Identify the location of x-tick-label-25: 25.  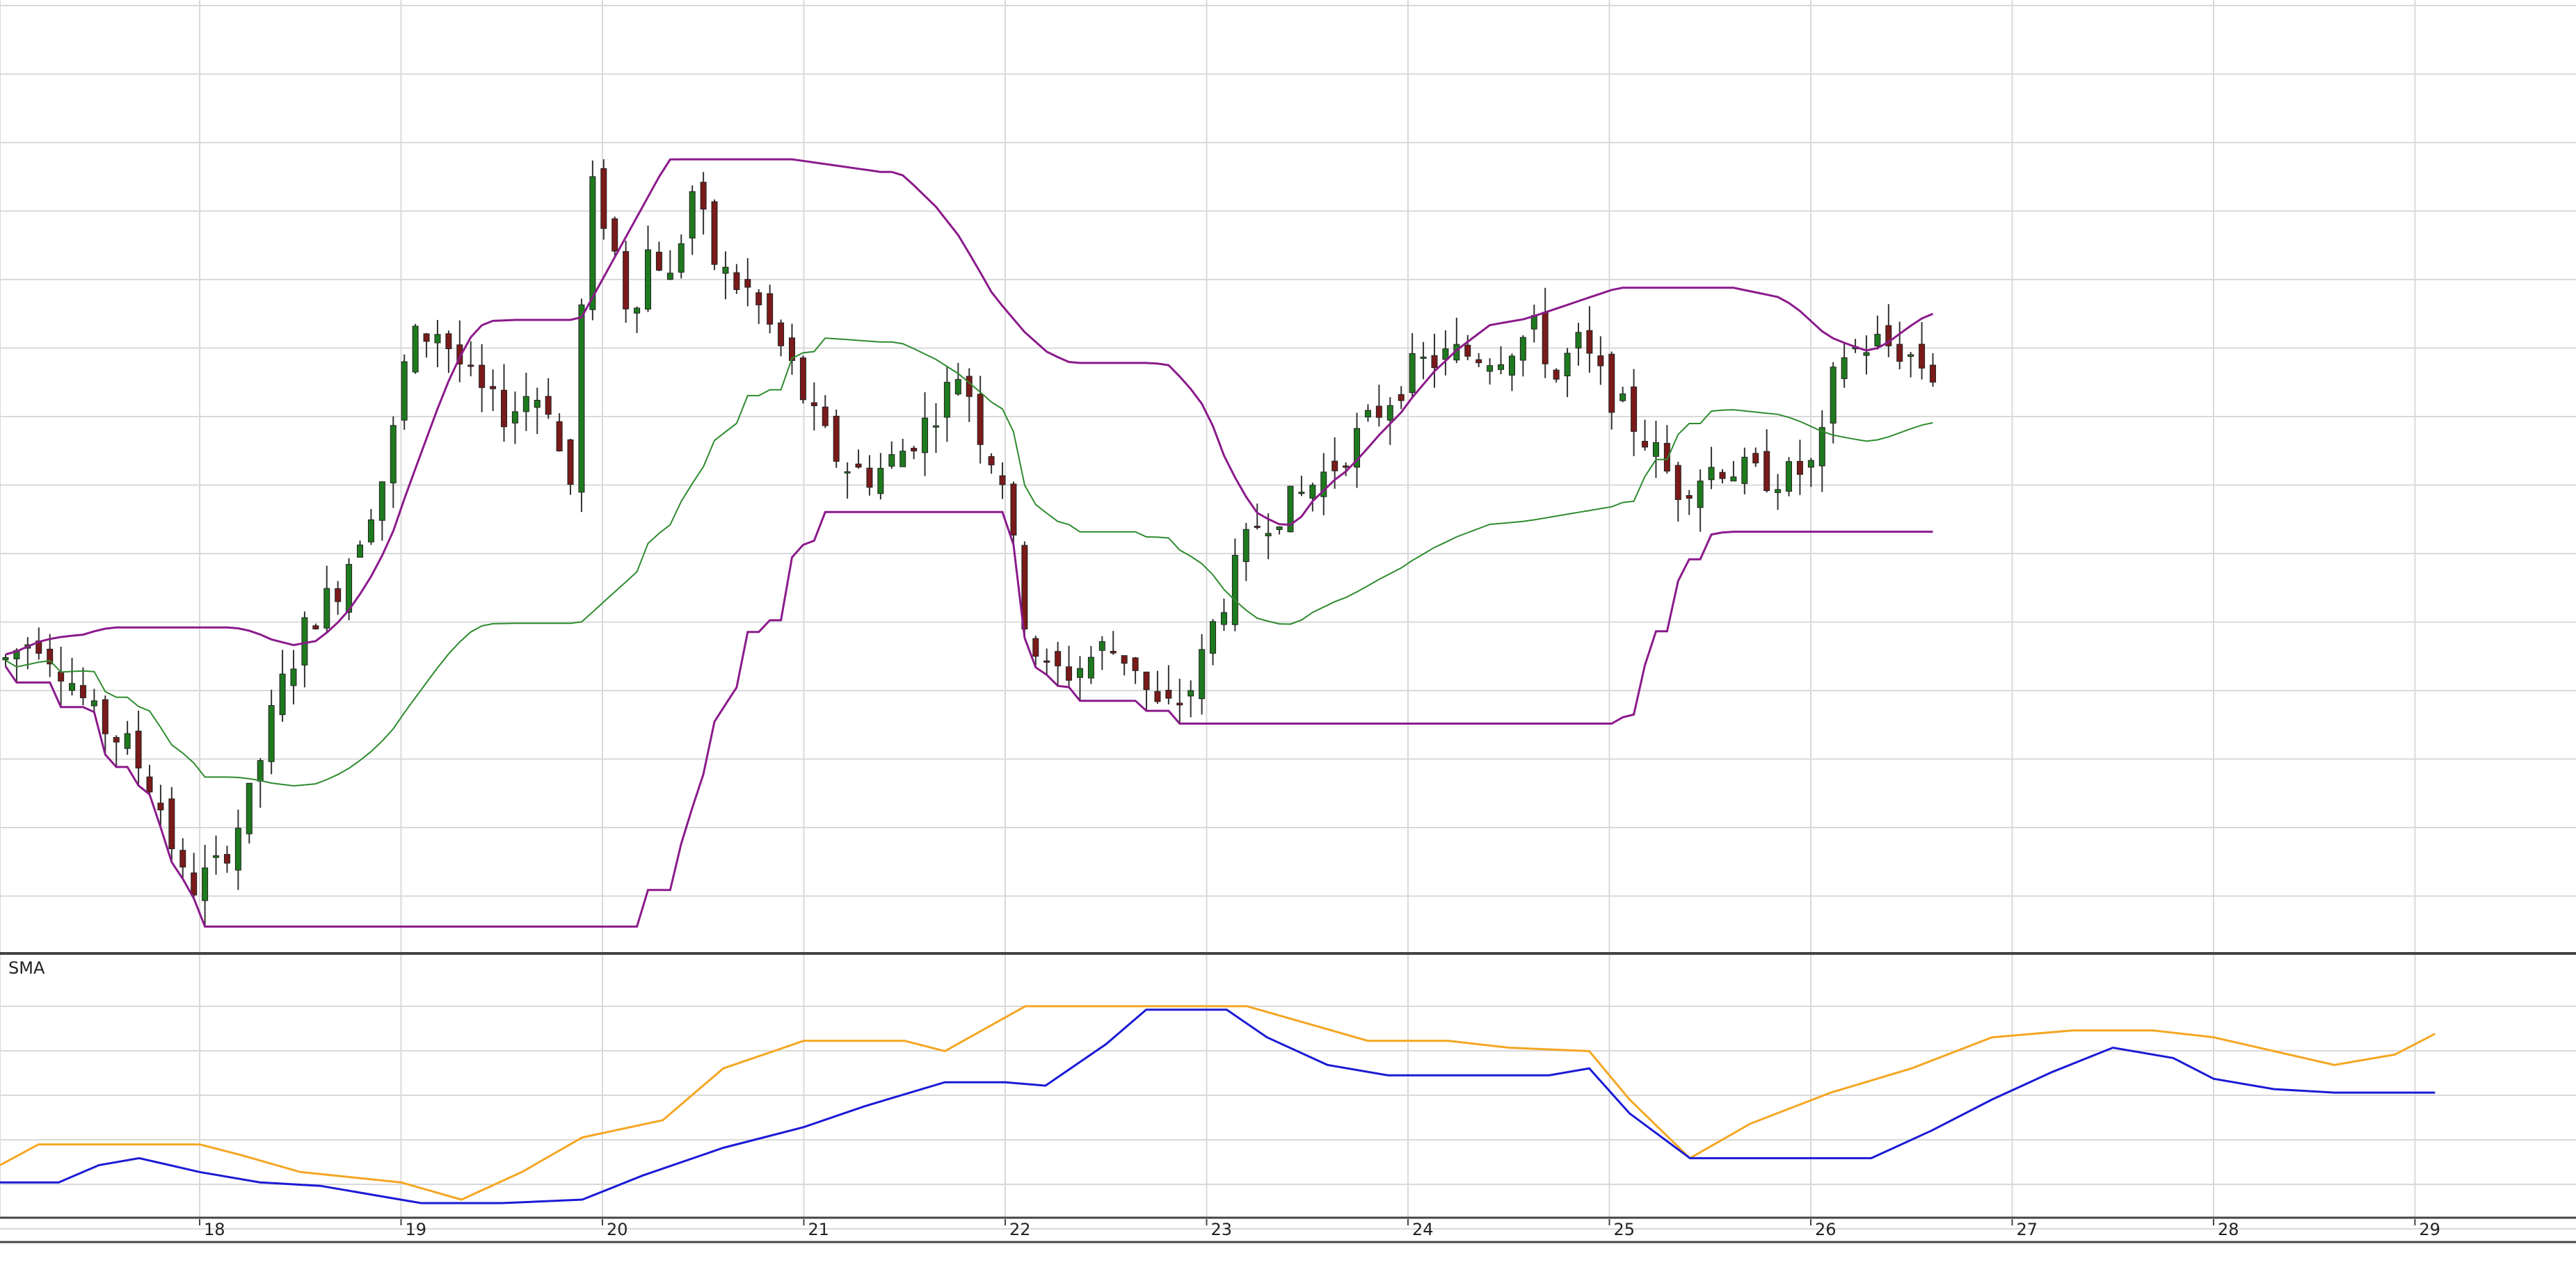
(1624, 1229).